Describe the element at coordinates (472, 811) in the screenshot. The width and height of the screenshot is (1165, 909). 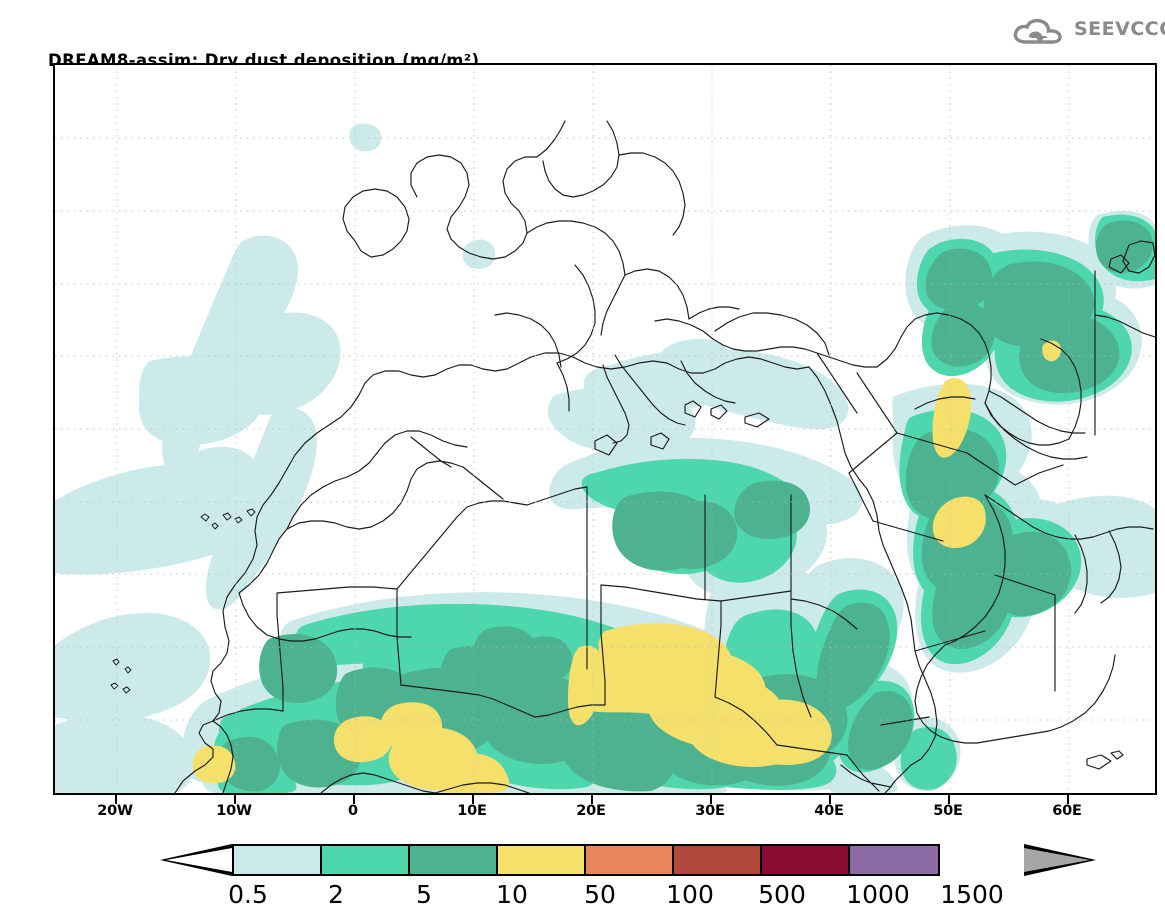
I see `x-tick-label-10E: 10E` at that location.